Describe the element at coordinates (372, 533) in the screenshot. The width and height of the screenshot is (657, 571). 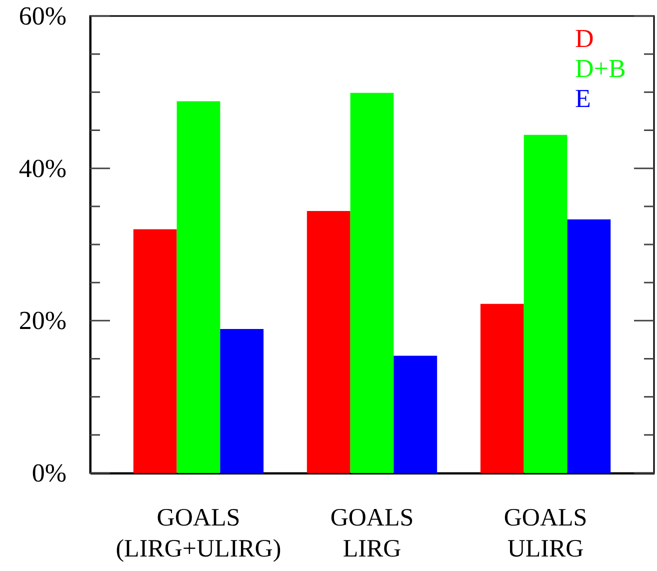
I see `x-tick-label: GOALS LIRG` at that location.